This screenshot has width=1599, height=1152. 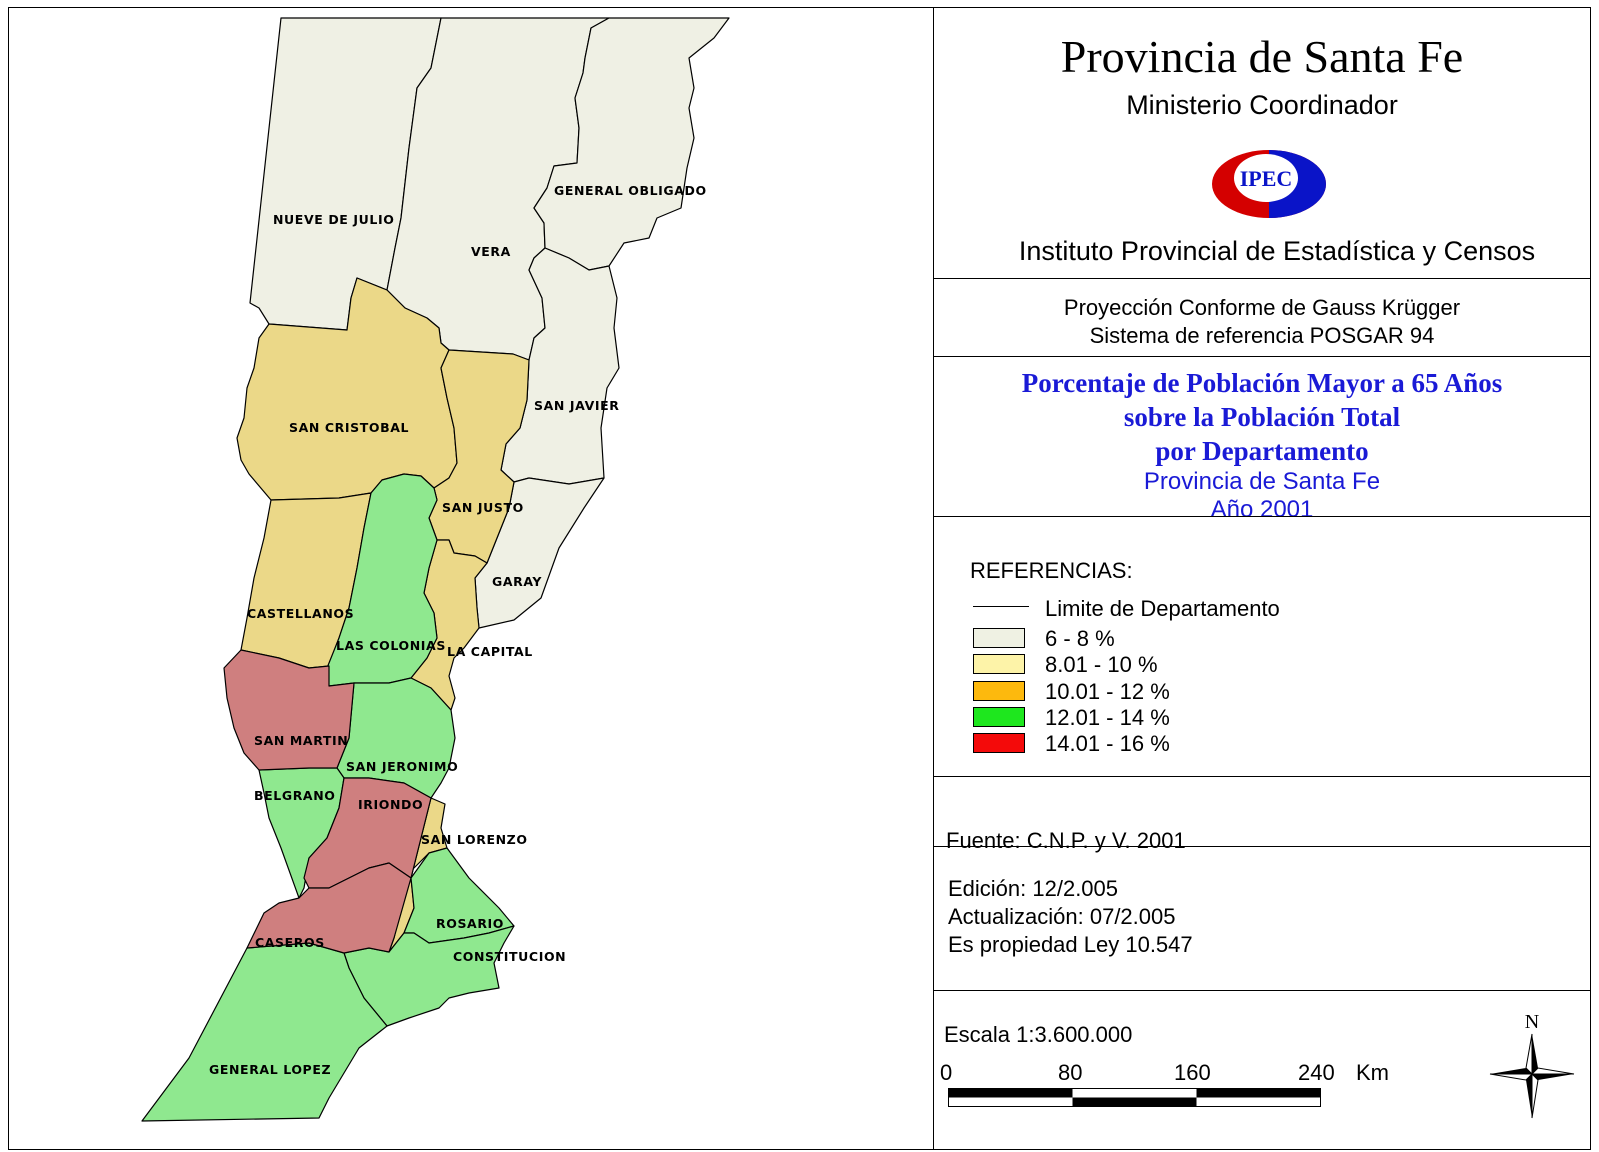 What do you see at coordinates (1262, 307) in the screenshot?
I see `projection-line: Proyección Conforme de Gauss Krügger` at bounding box center [1262, 307].